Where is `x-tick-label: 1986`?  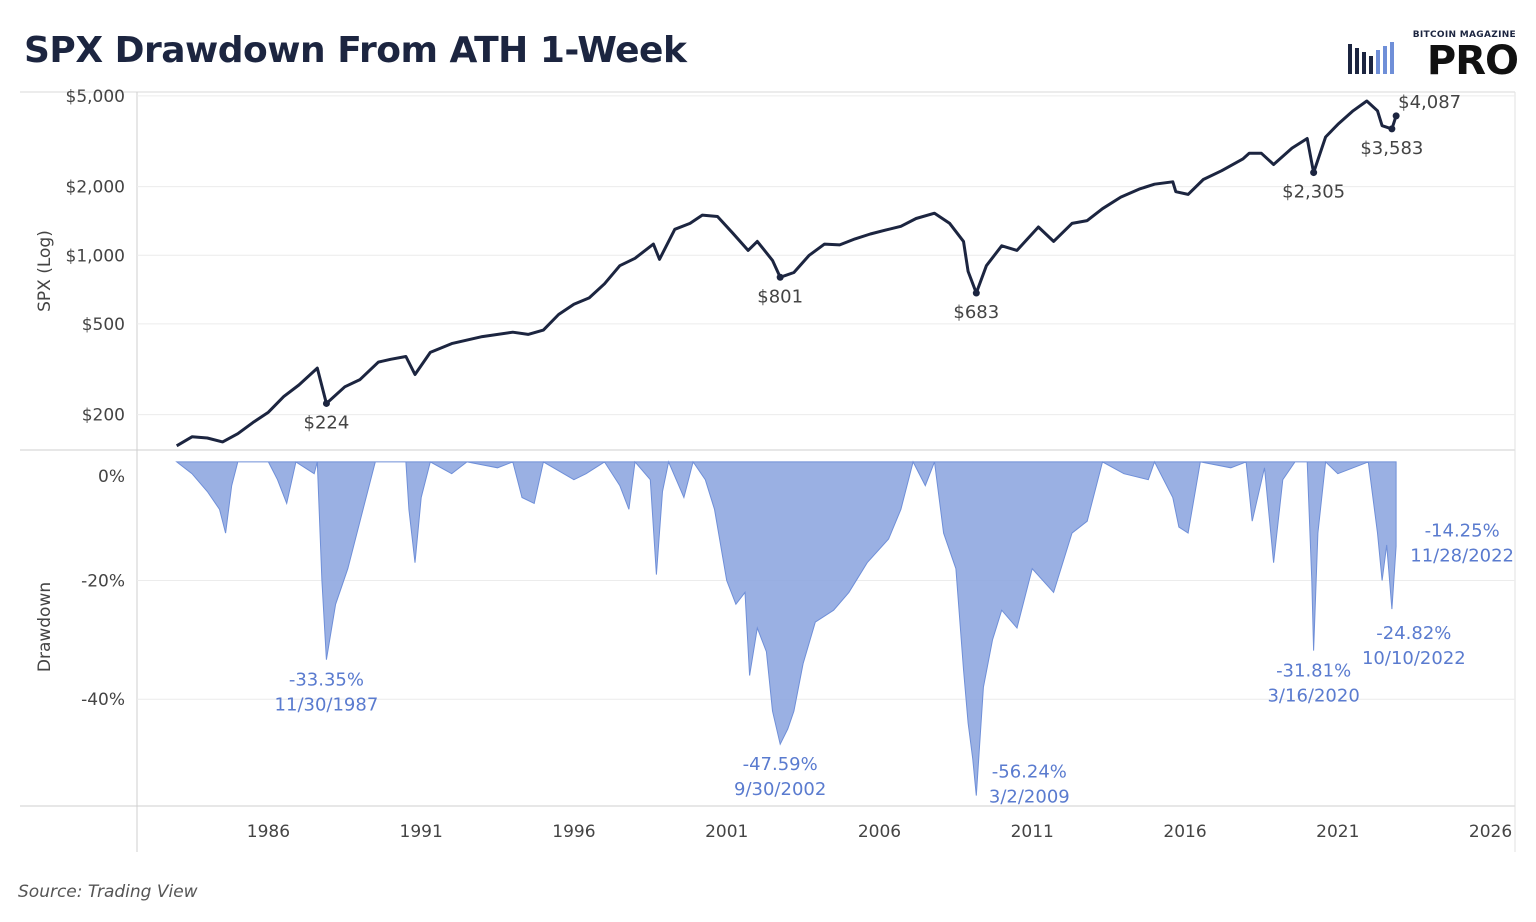
x-tick-label: 1986 is located at coordinates (268, 832).